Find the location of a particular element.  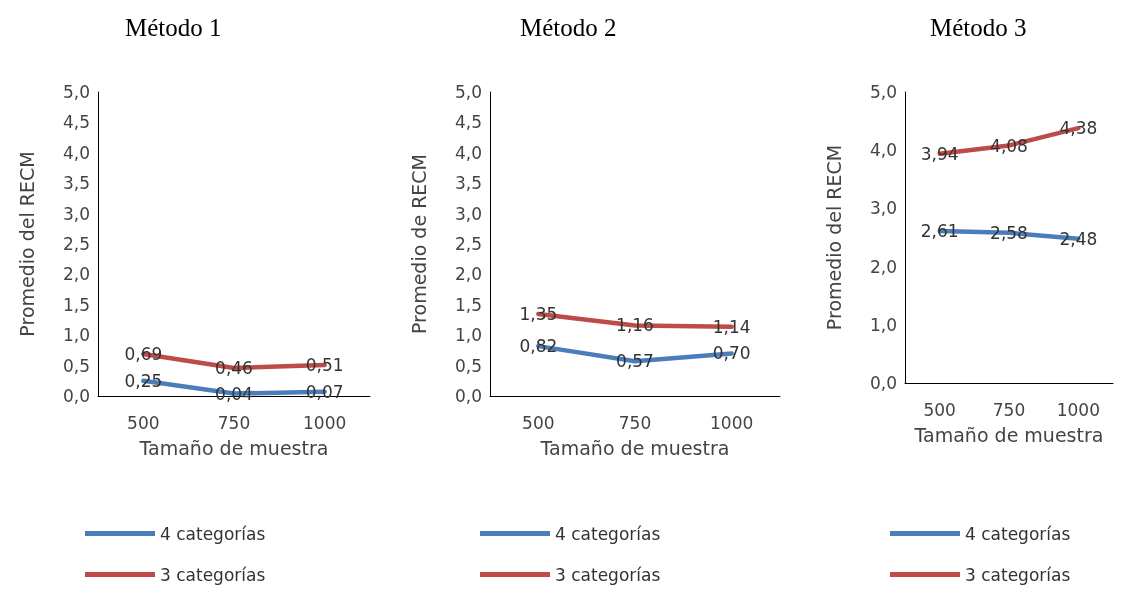

data-label: 1,14 is located at coordinates (731, 326).